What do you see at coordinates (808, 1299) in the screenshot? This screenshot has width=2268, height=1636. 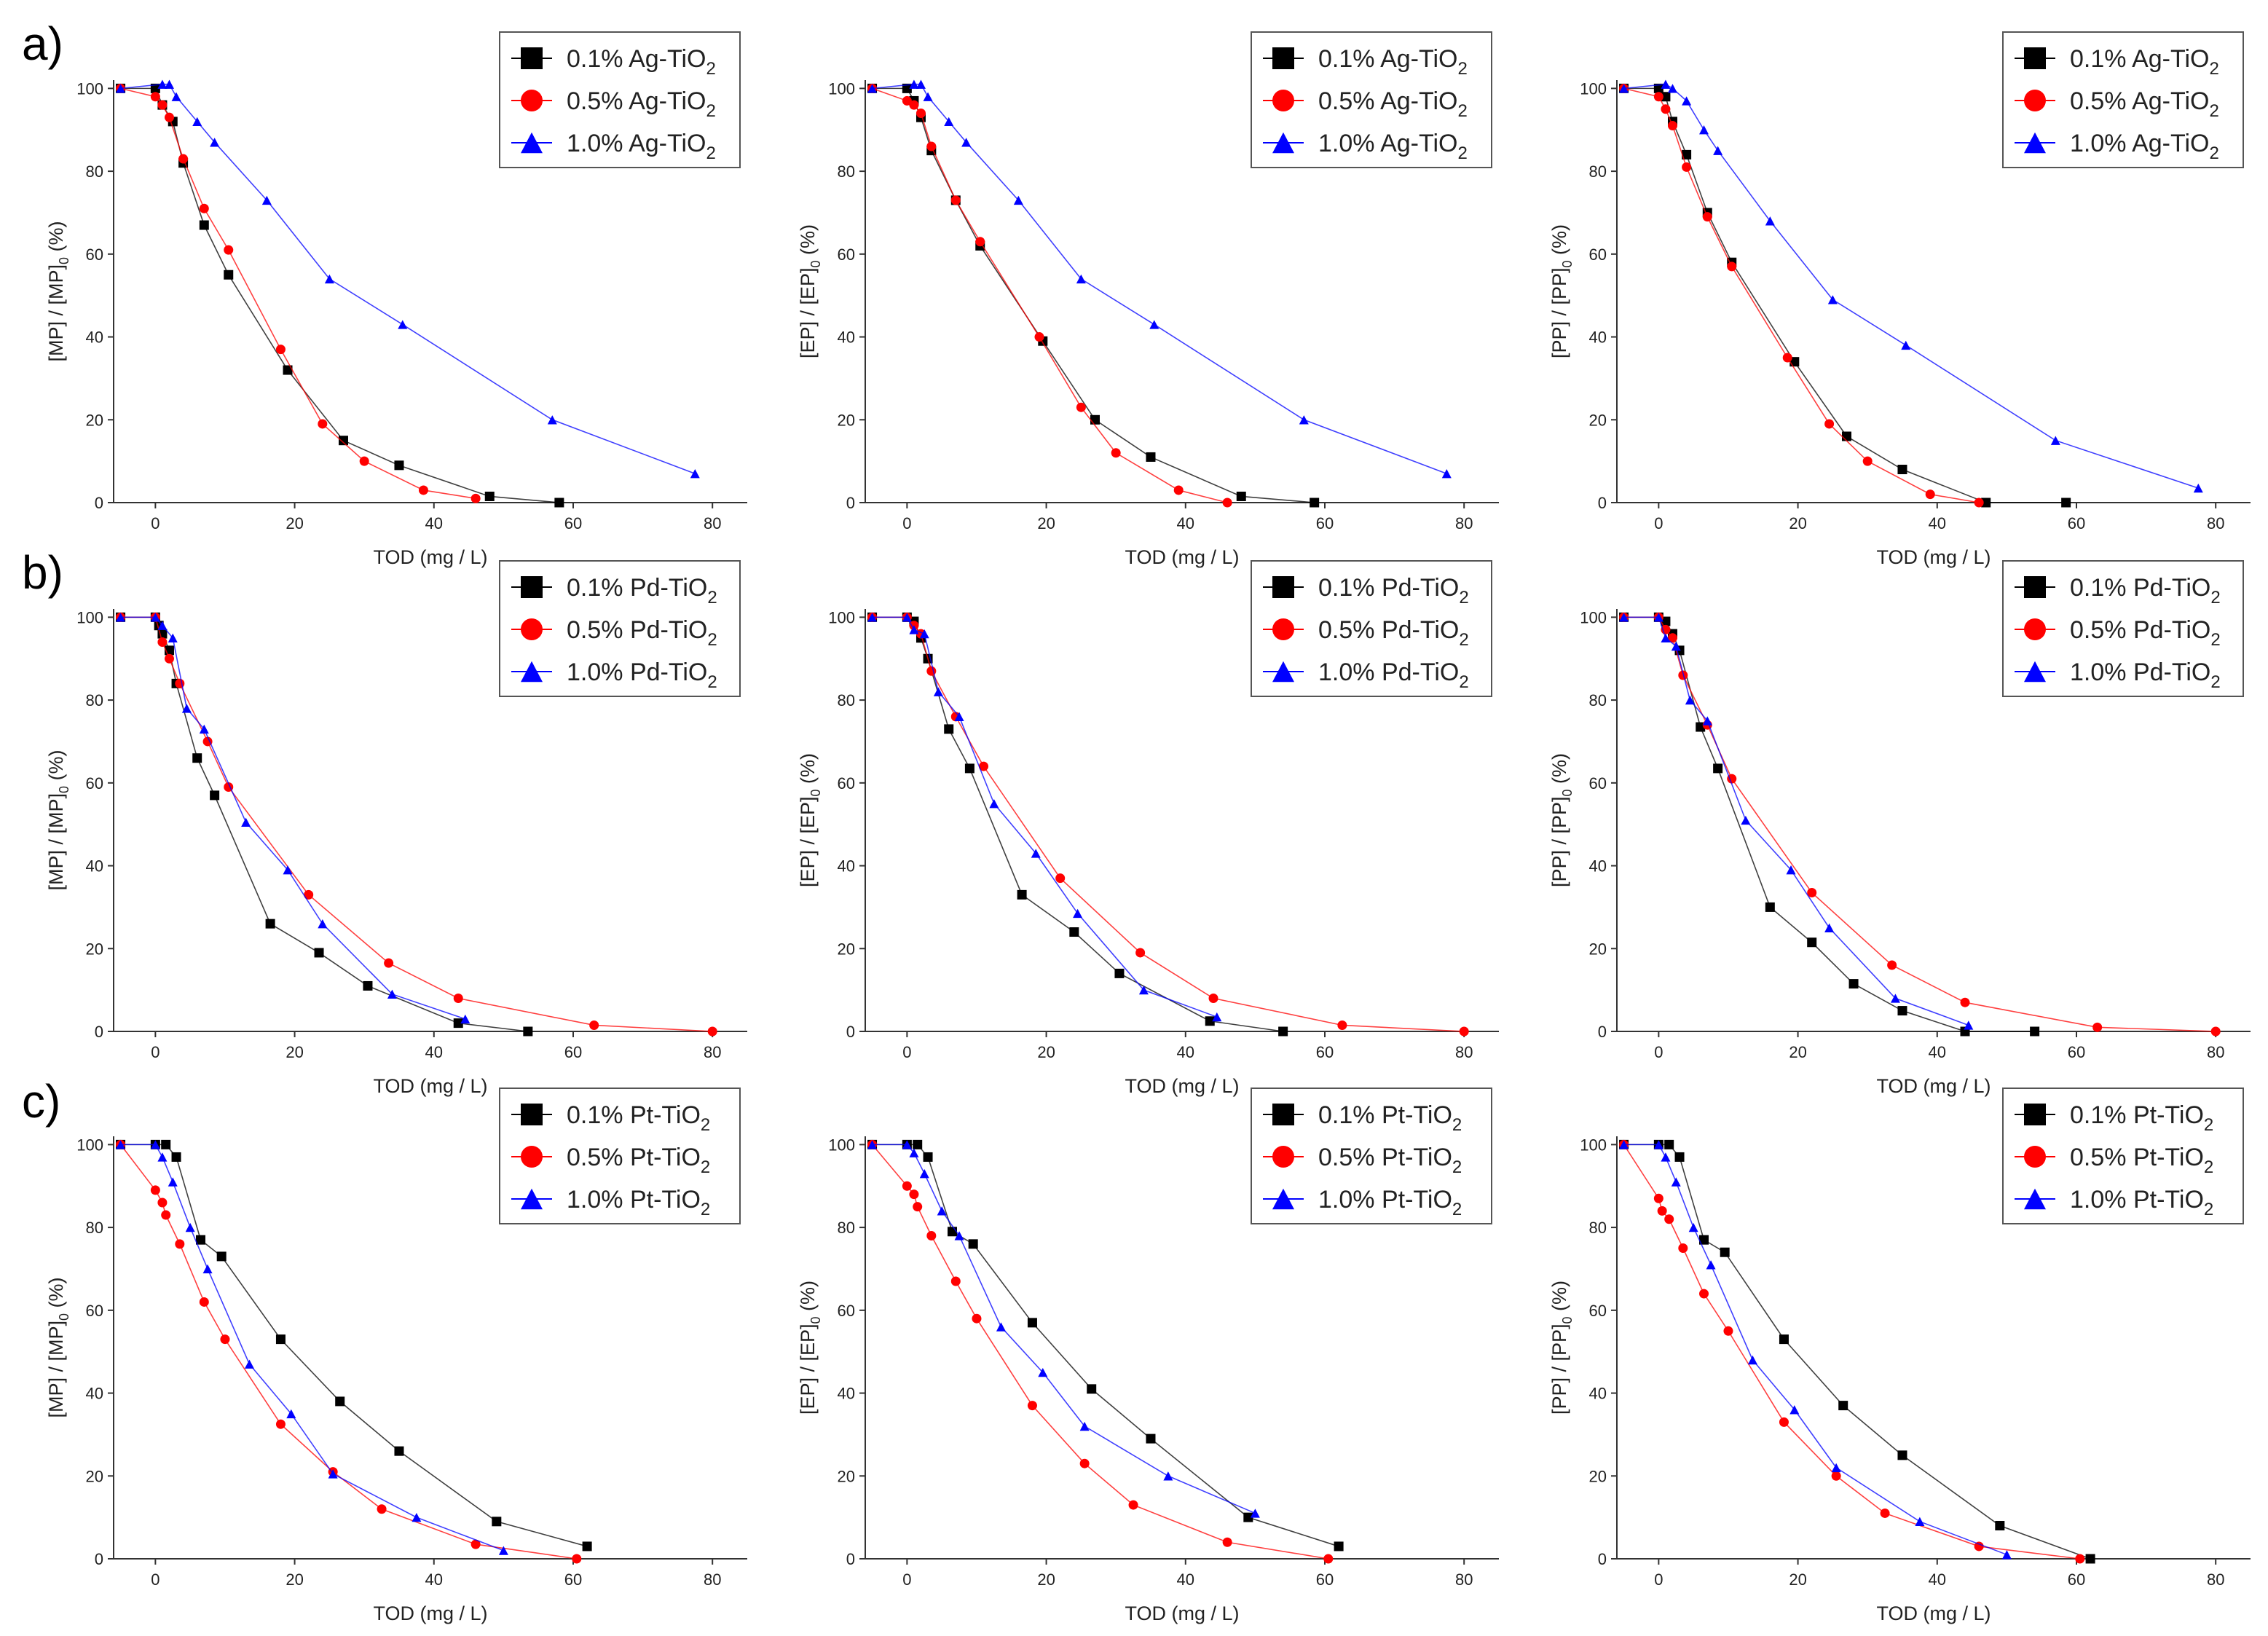 I see `y-axis-label-unit: (%)` at bounding box center [808, 1299].